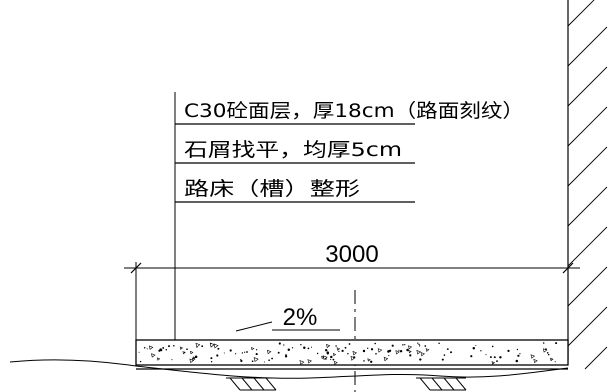  I want to click on concrete-surface-layer, so click(352, 352).